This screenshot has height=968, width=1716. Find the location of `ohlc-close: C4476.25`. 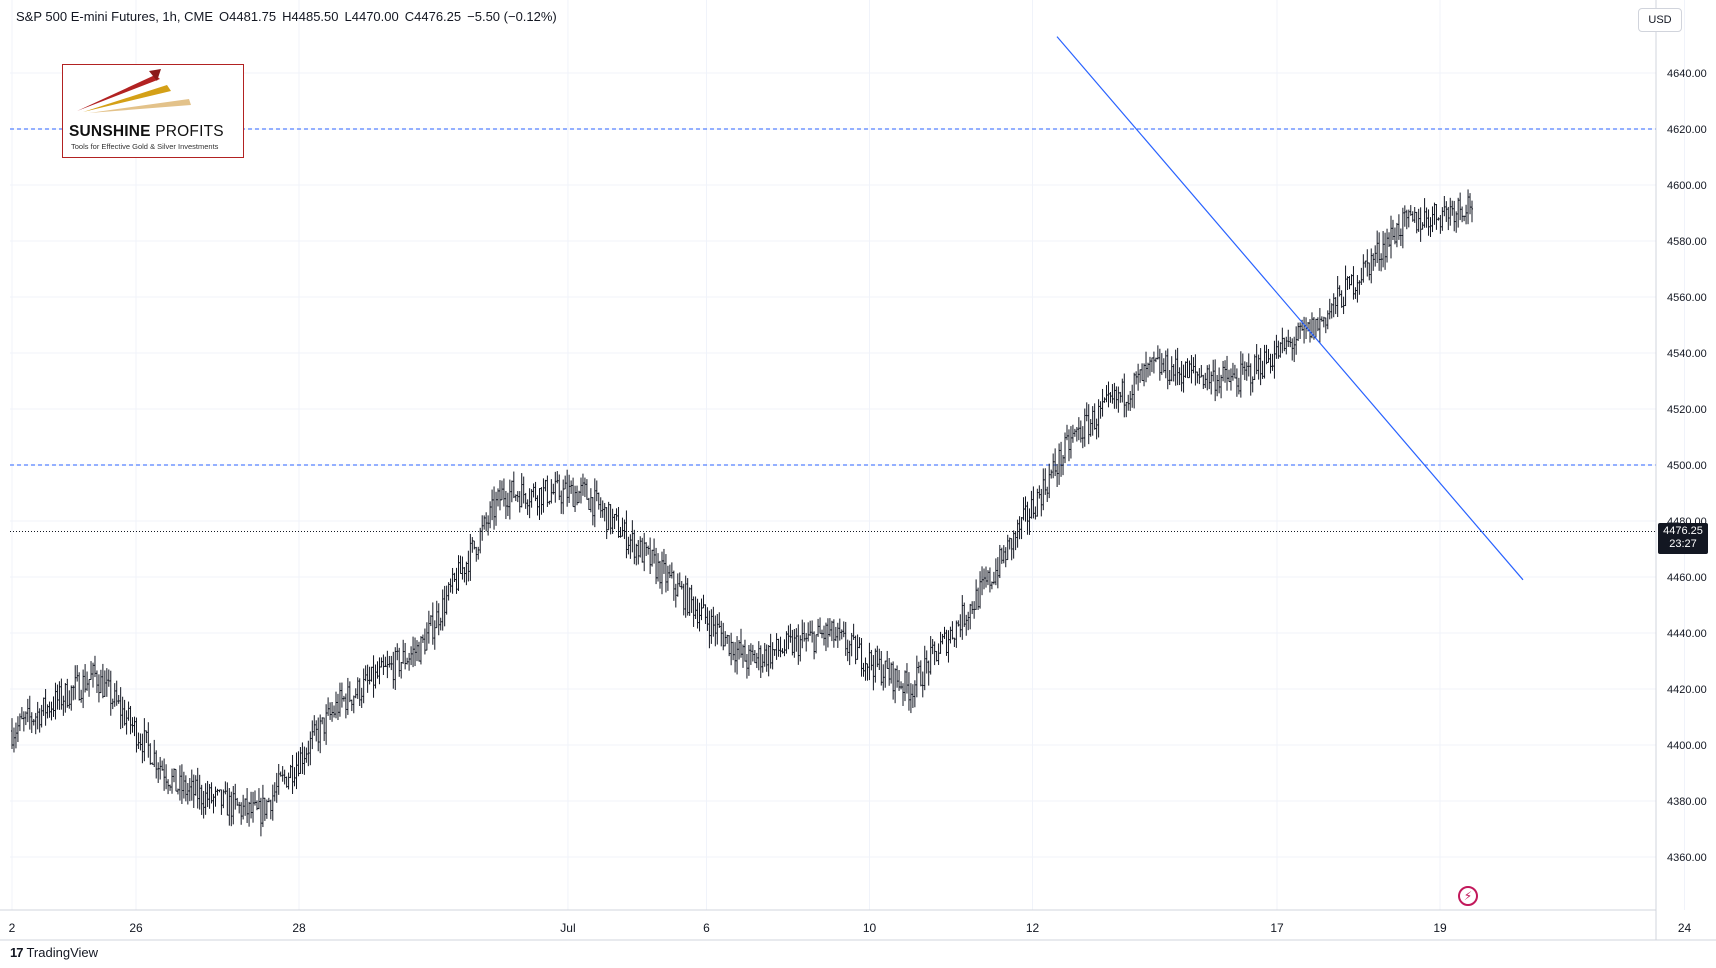

ohlc-close: C4476.25 is located at coordinates (433, 16).